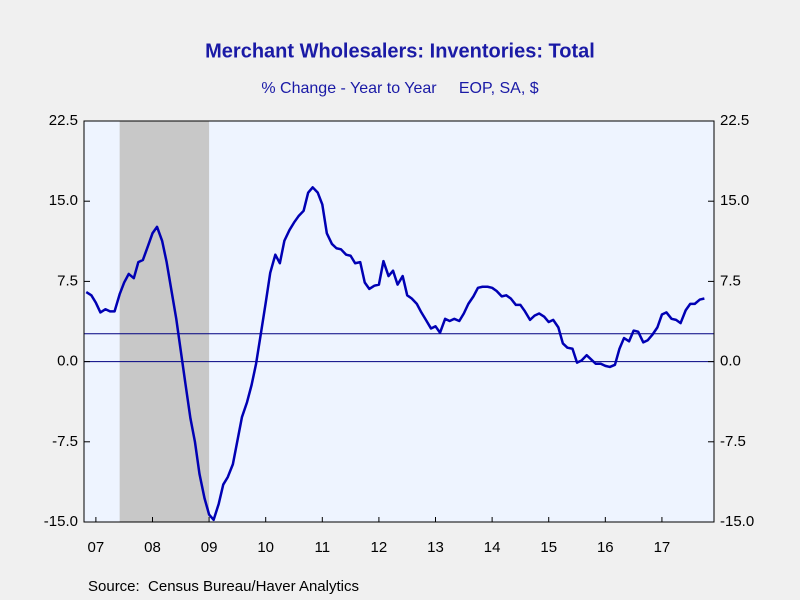 The image size is (800, 600). Describe the element at coordinates (400, 51) in the screenshot. I see `chart-title: Merchant Wholesalers: Inventories: Total` at that location.